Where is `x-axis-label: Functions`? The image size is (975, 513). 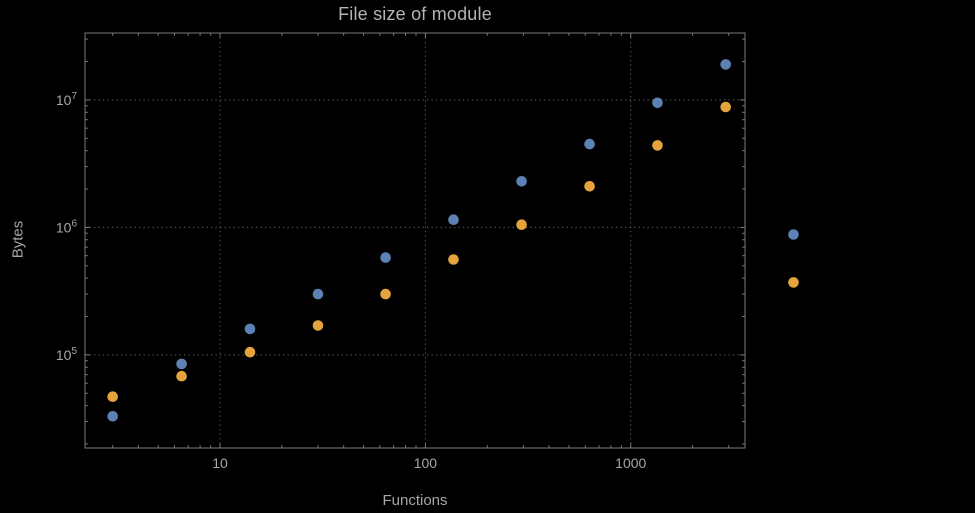
x-axis-label: Functions is located at coordinates (415, 500).